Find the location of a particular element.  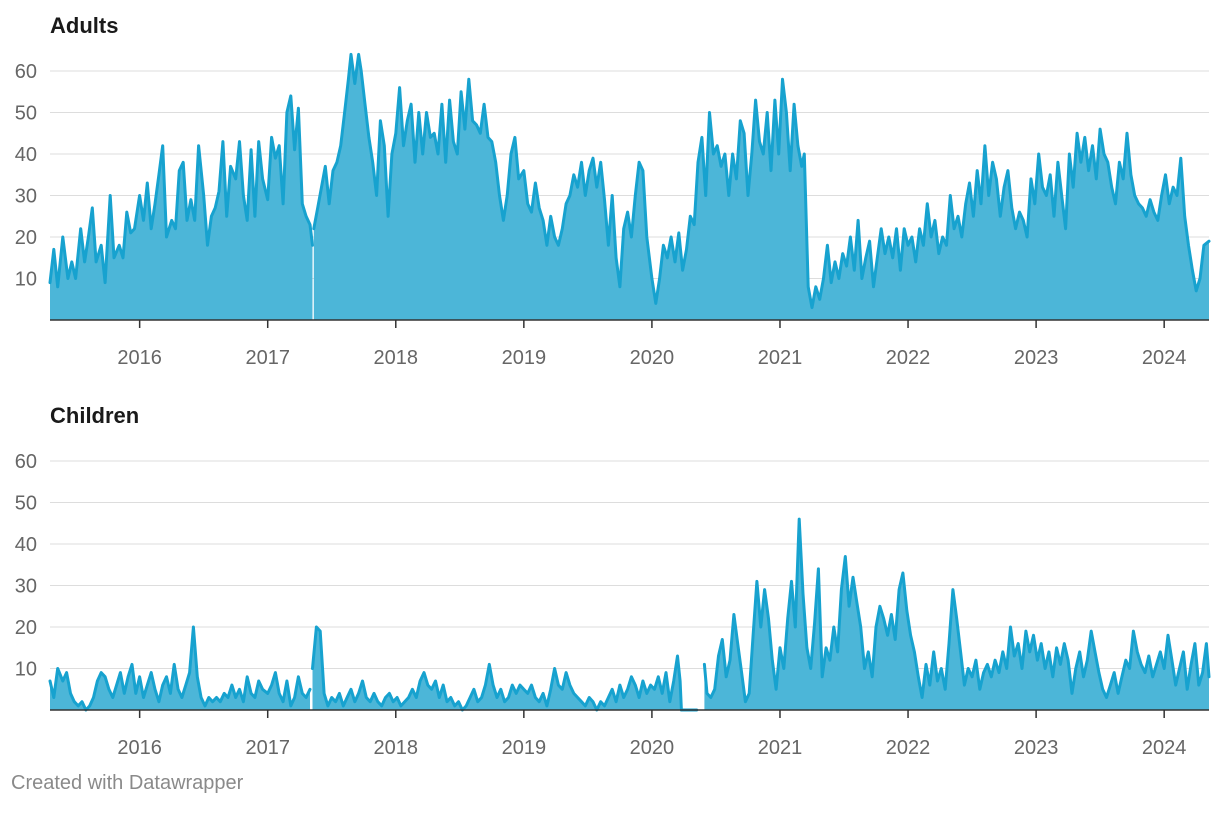

chart-title: Children is located at coordinates (94, 415).